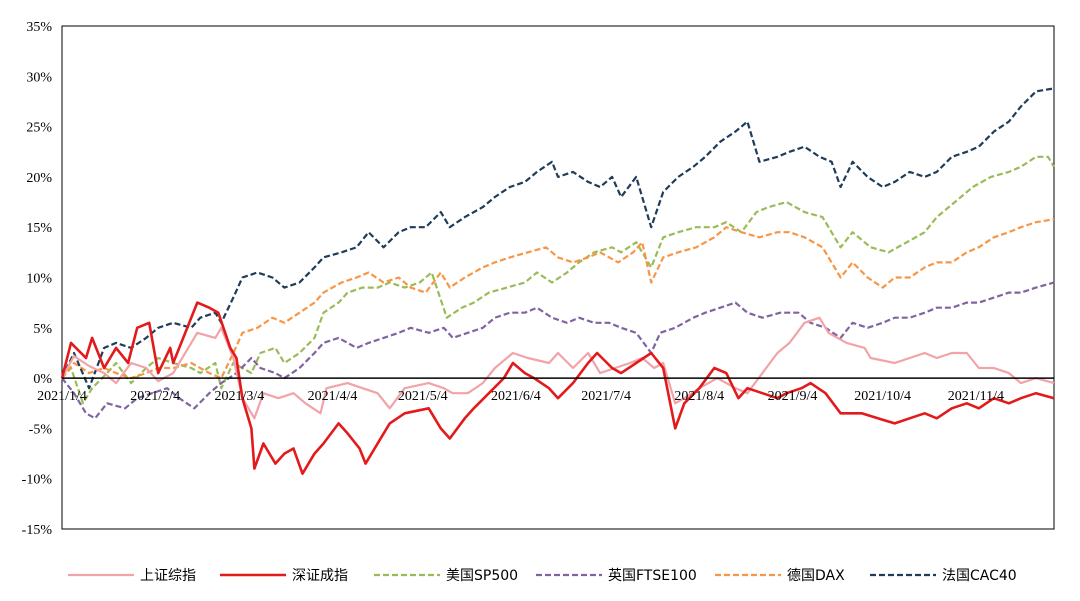 The image size is (1080, 601). Describe the element at coordinates (882, 396) in the screenshot. I see `x-tick-label: 2021/10/4` at that location.